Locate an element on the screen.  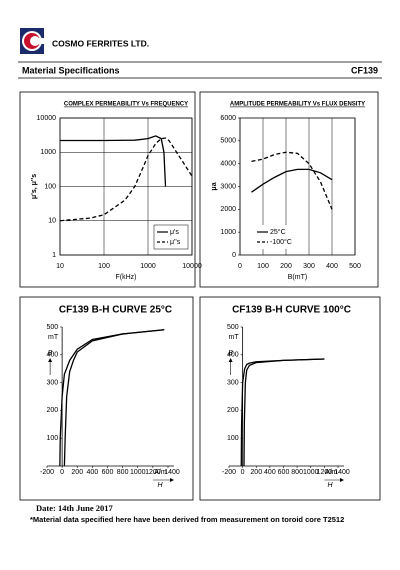
company: COSMO FERRITES LTD. is located at coordinates (100, 43).